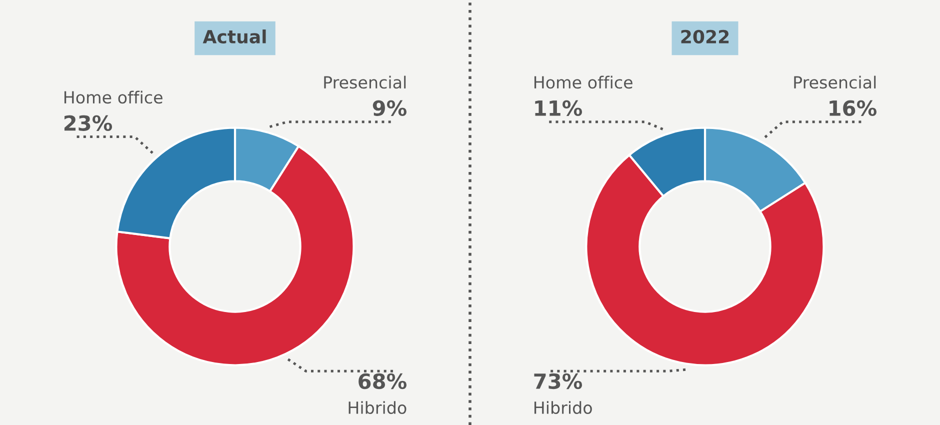 This screenshot has height=425, width=940. What do you see at coordinates (88, 123) in the screenshot?
I see `data-label: 23%` at bounding box center [88, 123].